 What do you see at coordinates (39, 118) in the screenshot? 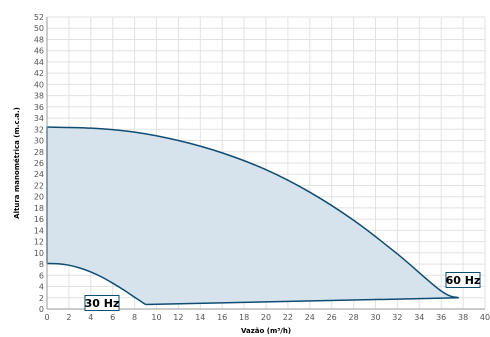
I see `y-tick-label-34: 34` at bounding box center [39, 118].